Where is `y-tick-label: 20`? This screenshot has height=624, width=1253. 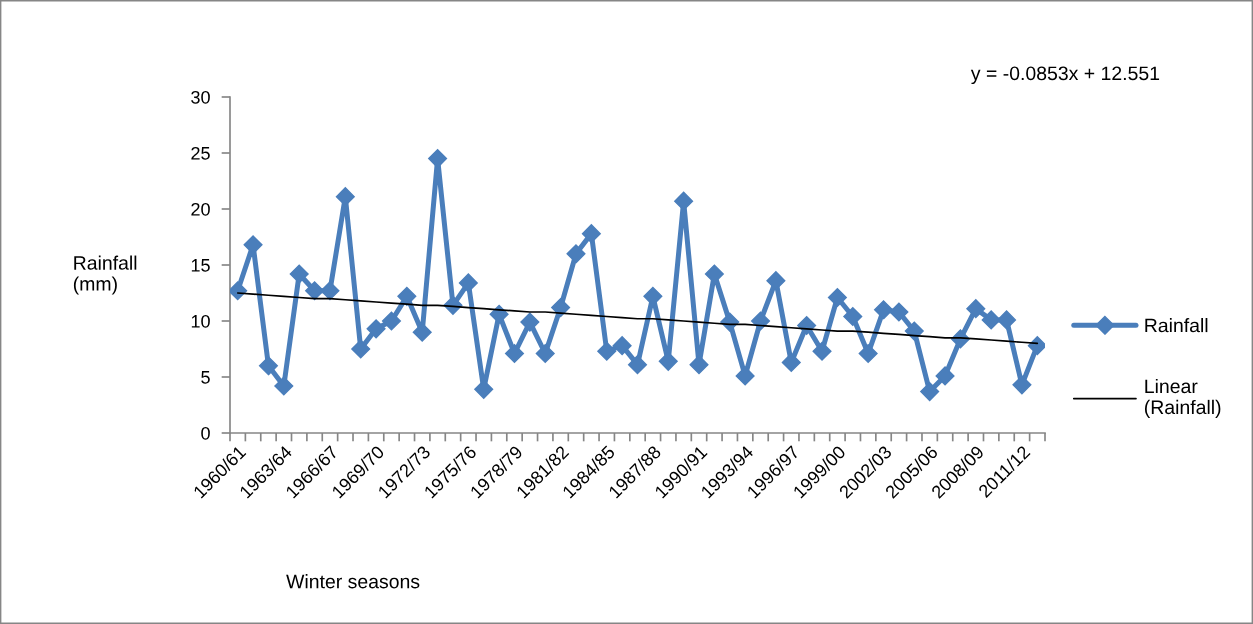 y-tick-label: 20 is located at coordinates (200, 209).